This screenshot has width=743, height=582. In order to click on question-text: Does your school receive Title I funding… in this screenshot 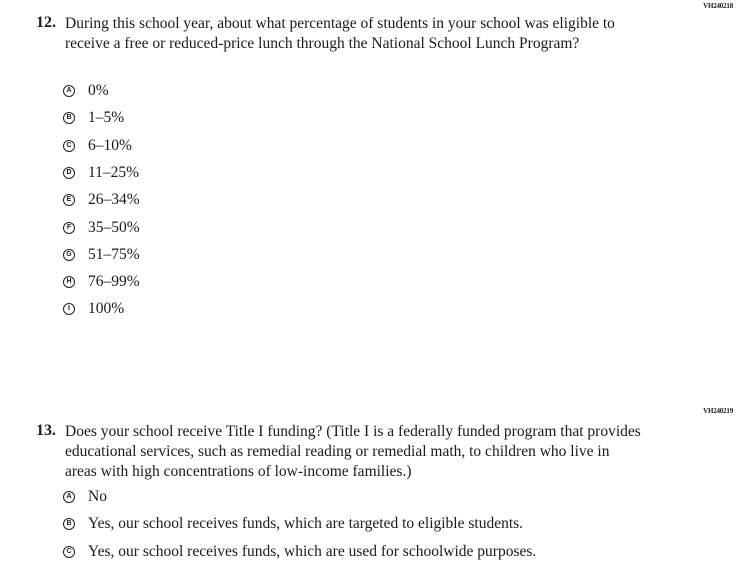, I will do `click(353, 451)`.